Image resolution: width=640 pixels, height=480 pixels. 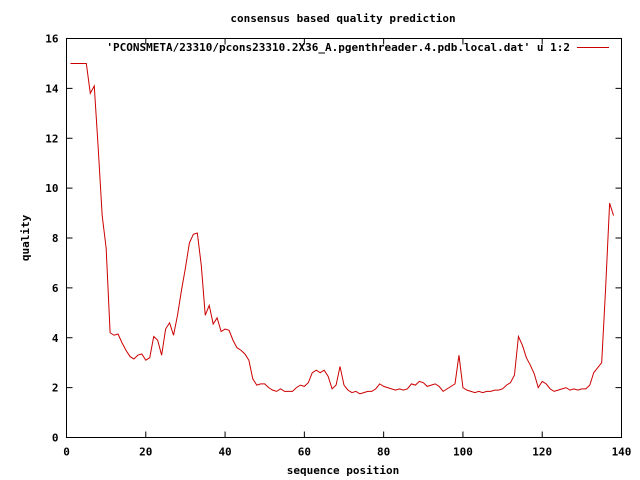 What do you see at coordinates (55, 438) in the screenshot?
I see `y-tick-label: 0` at bounding box center [55, 438].